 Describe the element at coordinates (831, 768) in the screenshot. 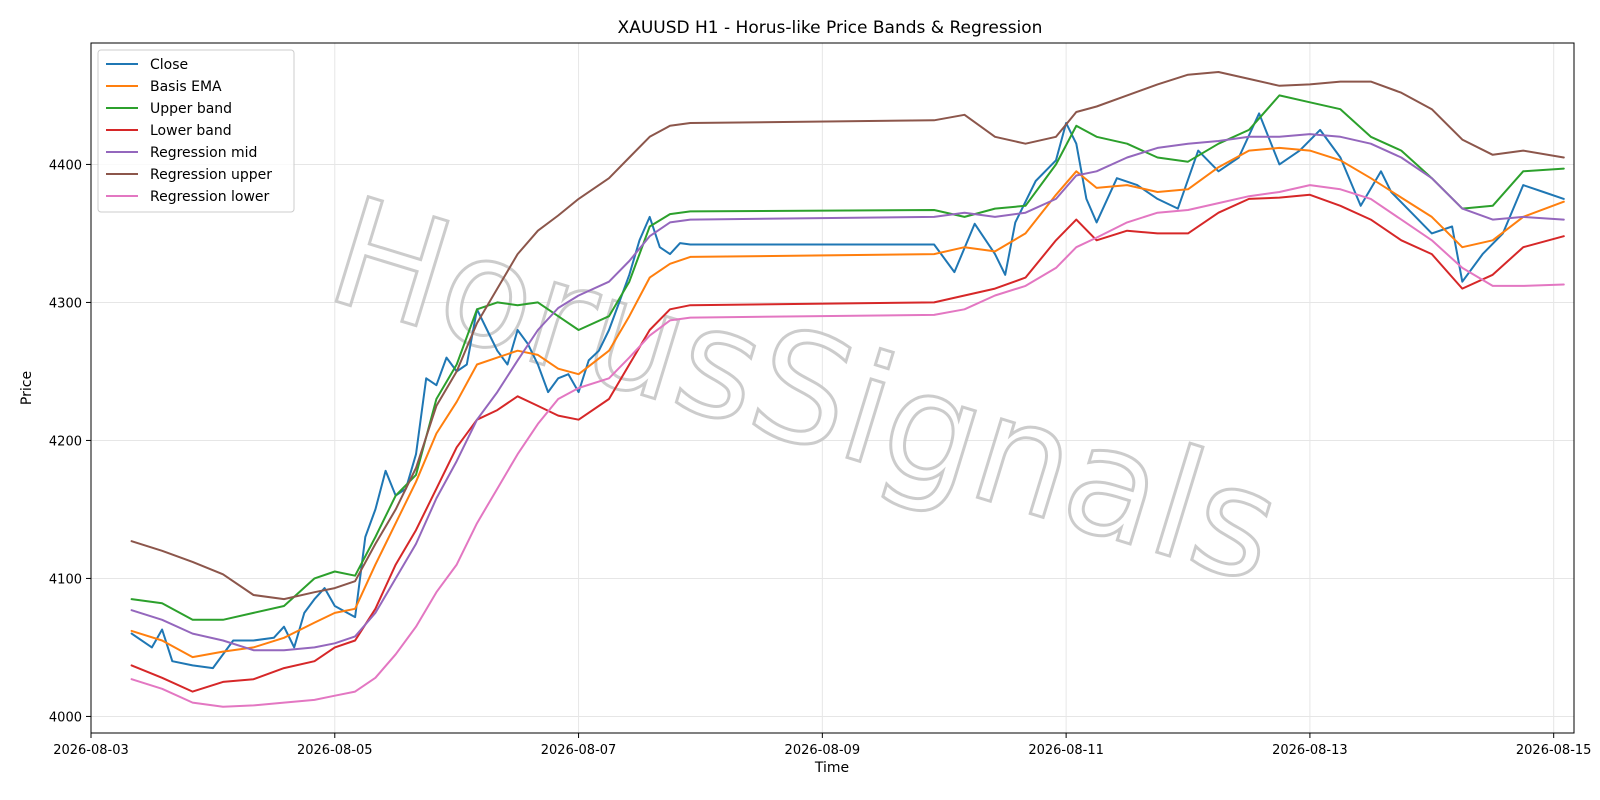

I see `x-axis-label: Time` at that location.